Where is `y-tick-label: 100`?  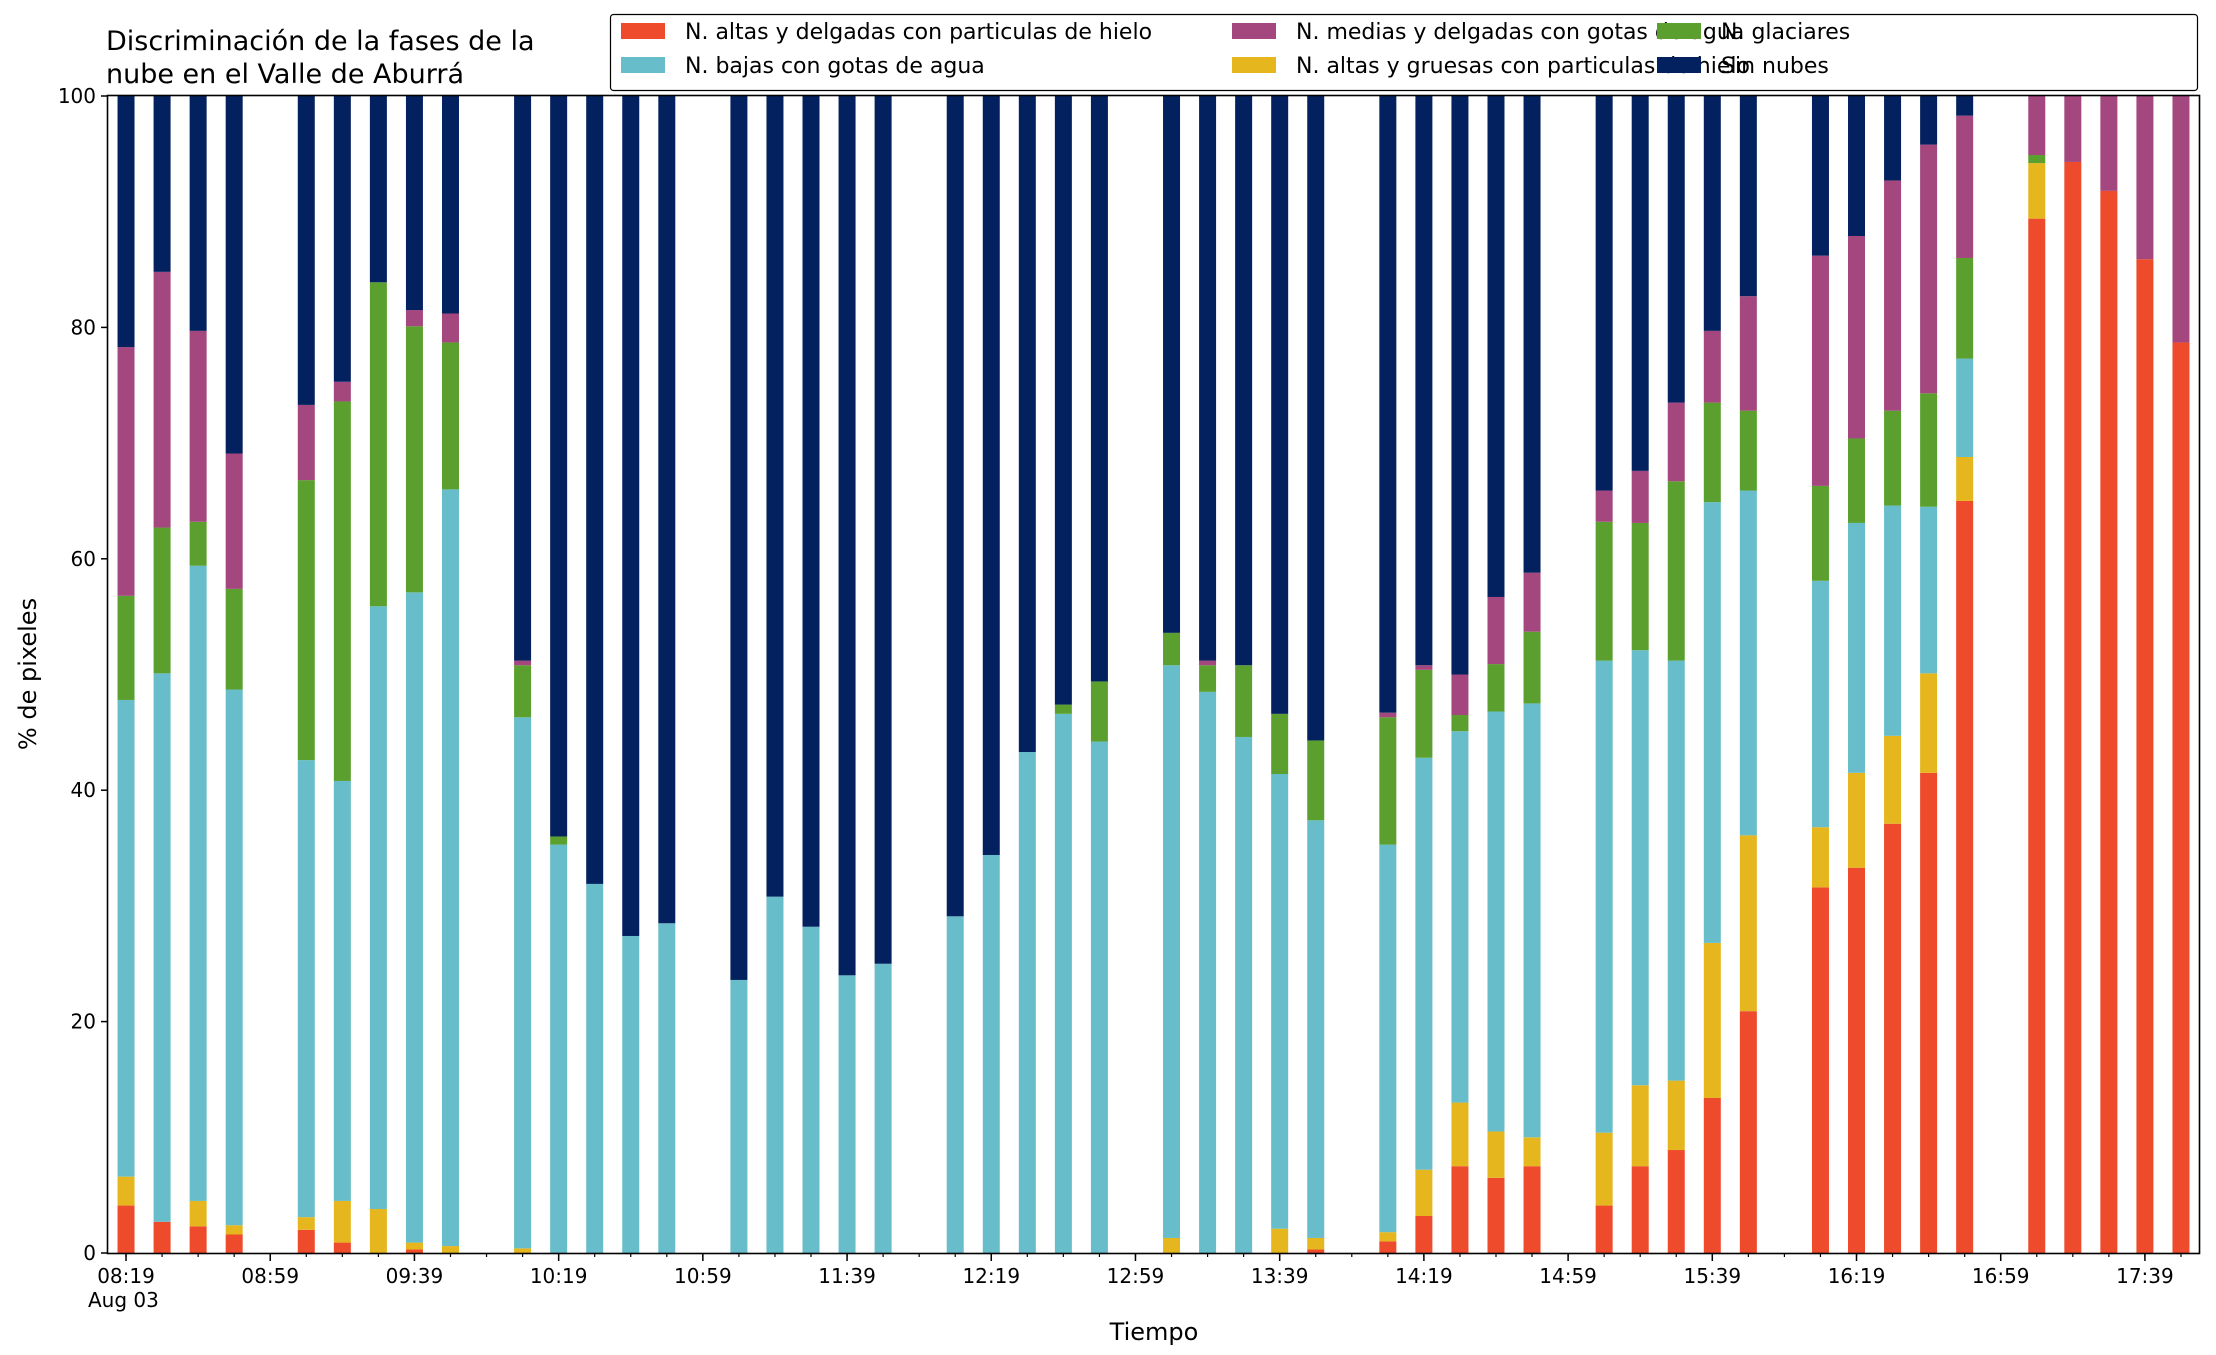
y-tick-label: 100 is located at coordinates (77, 96).